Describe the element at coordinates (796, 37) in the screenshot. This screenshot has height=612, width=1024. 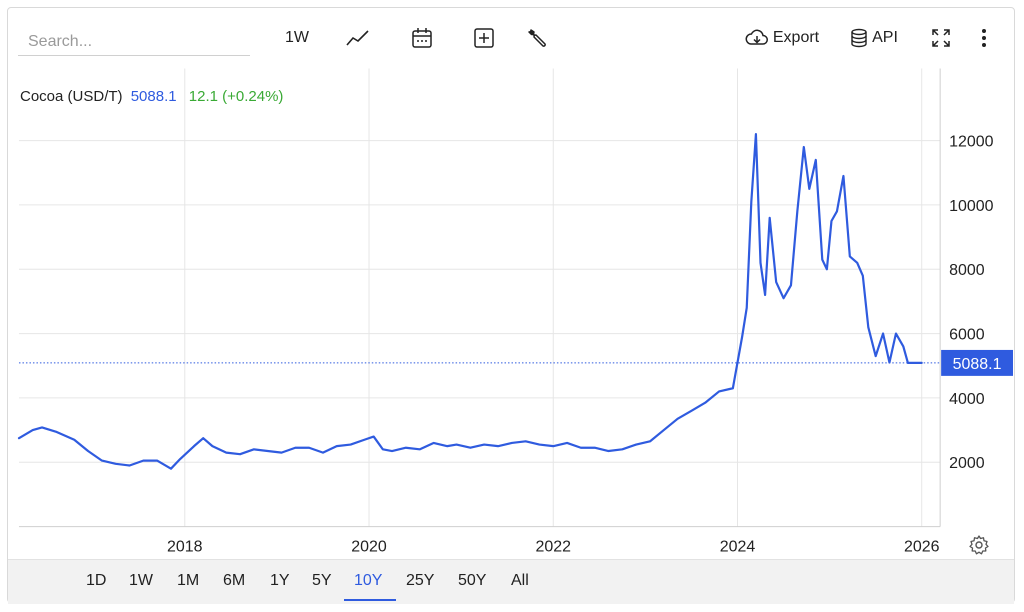
I see `export-label: Export` at that location.